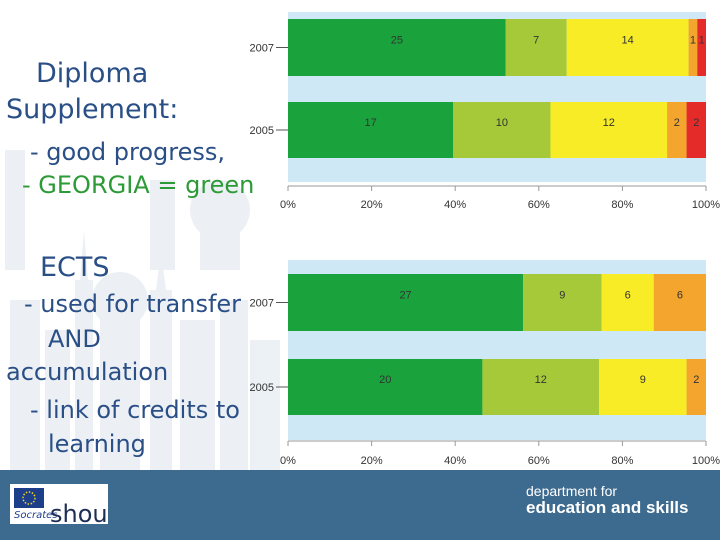  What do you see at coordinates (622, 205) in the screenshot?
I see `chart1-tick-label: 80%` at bounding box center [622, 205].